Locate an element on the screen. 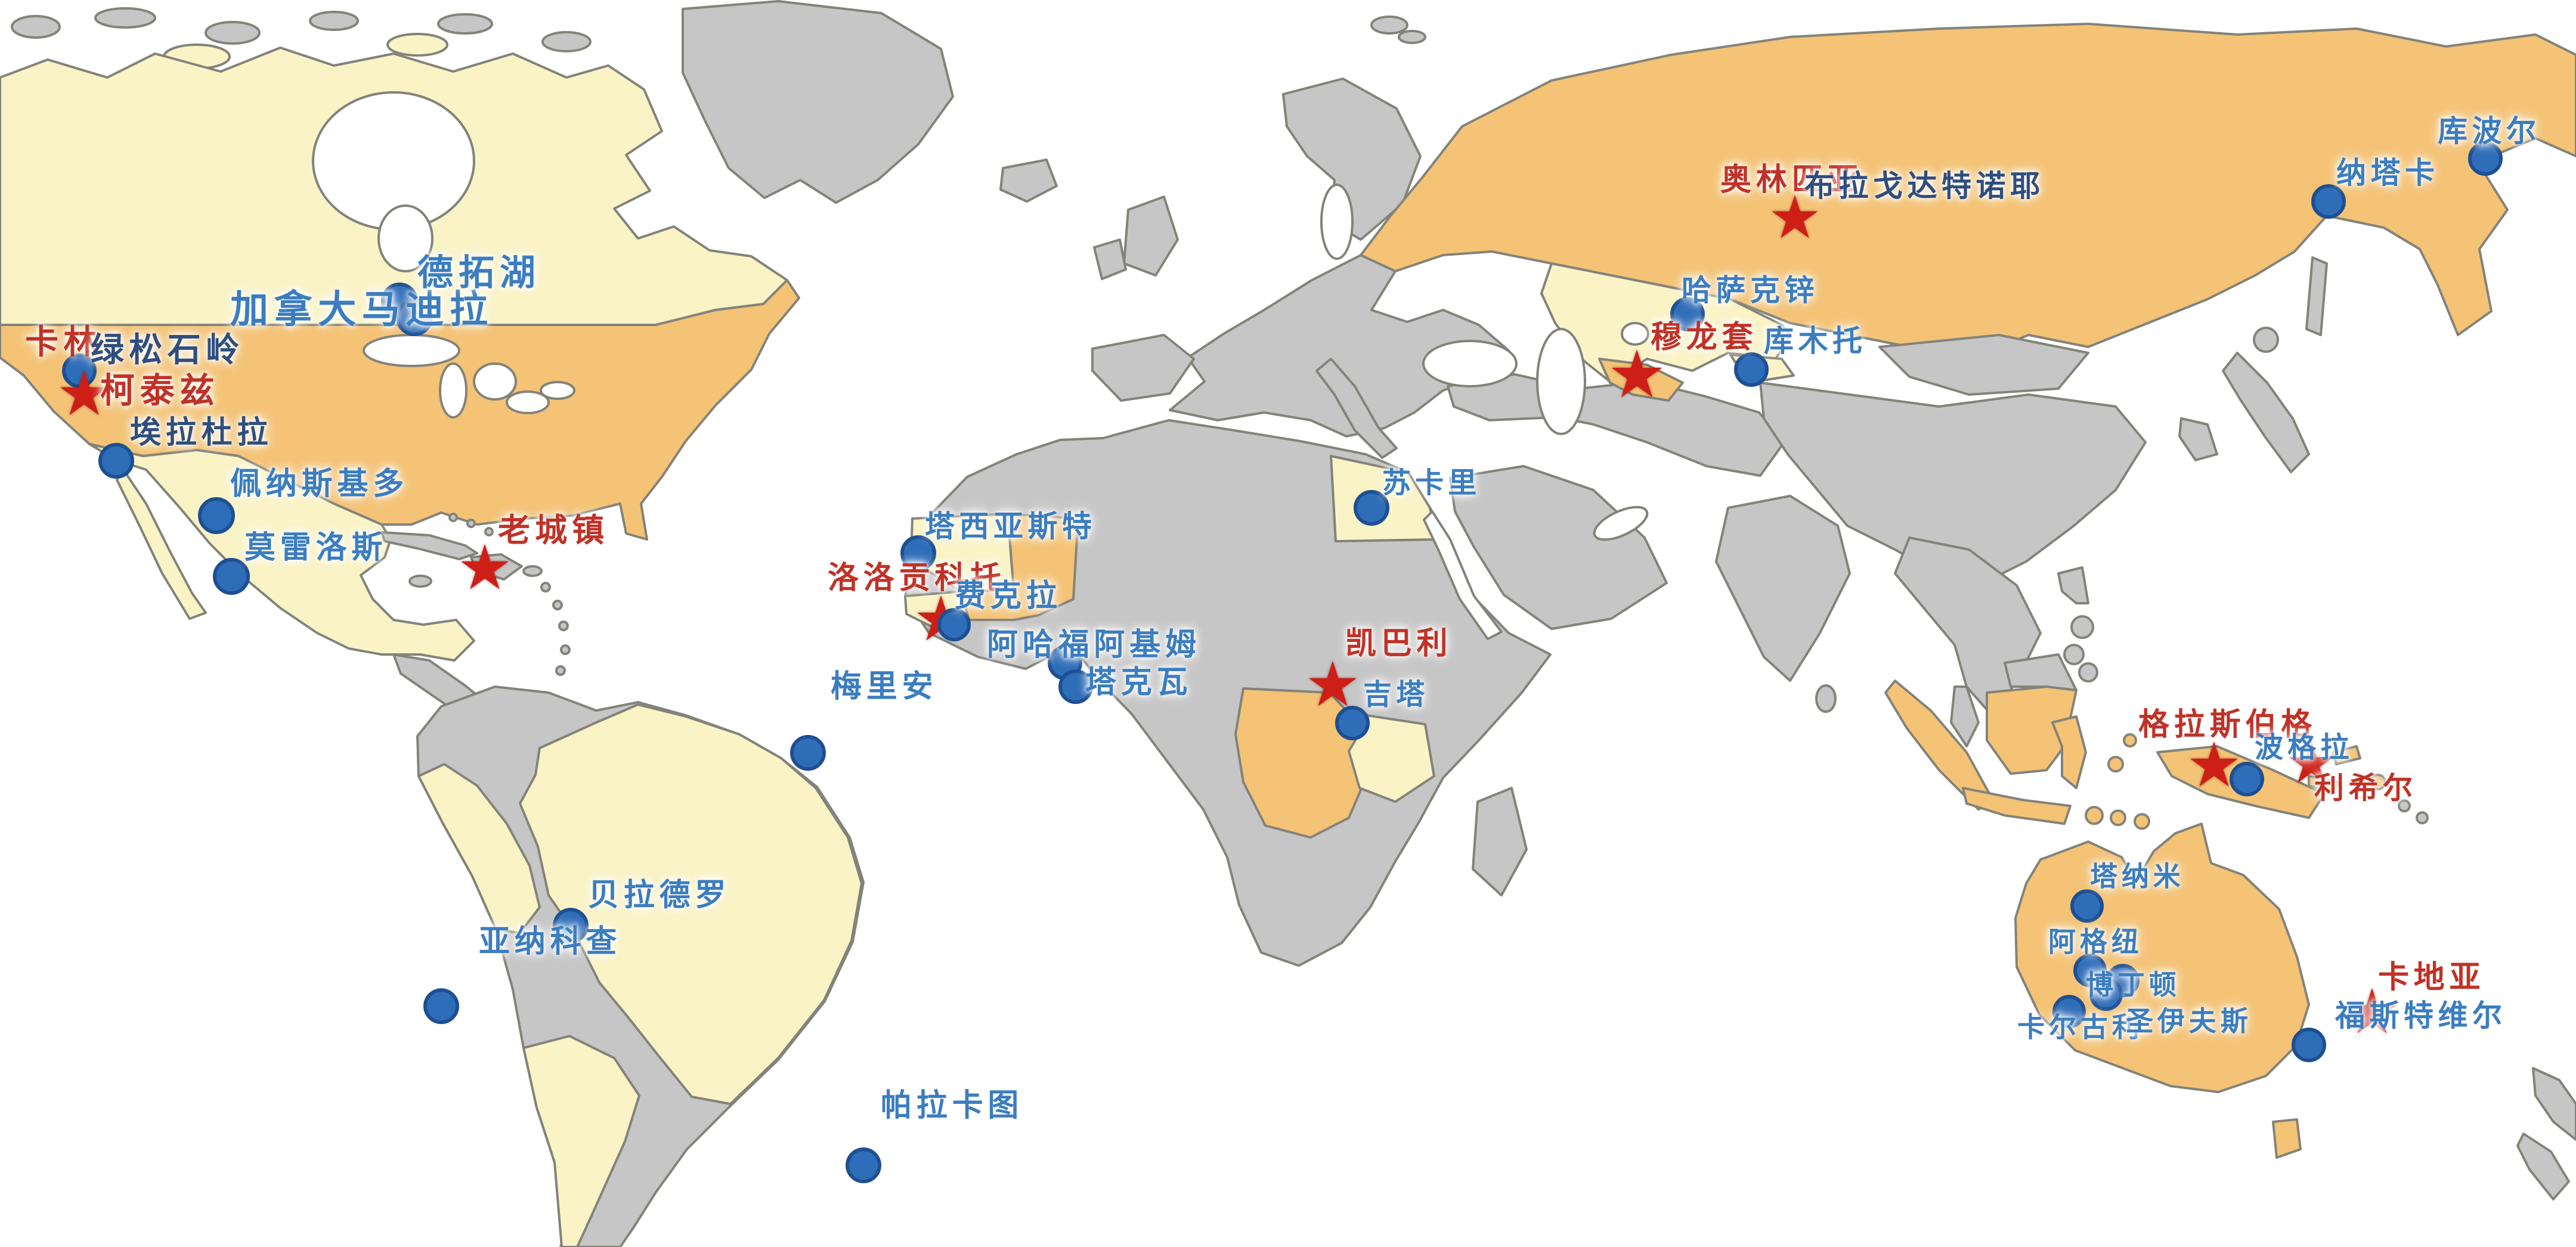 The width and height of the screenshot is (2576, 1247). persian-gulf is located at coordinates (1621, 523).